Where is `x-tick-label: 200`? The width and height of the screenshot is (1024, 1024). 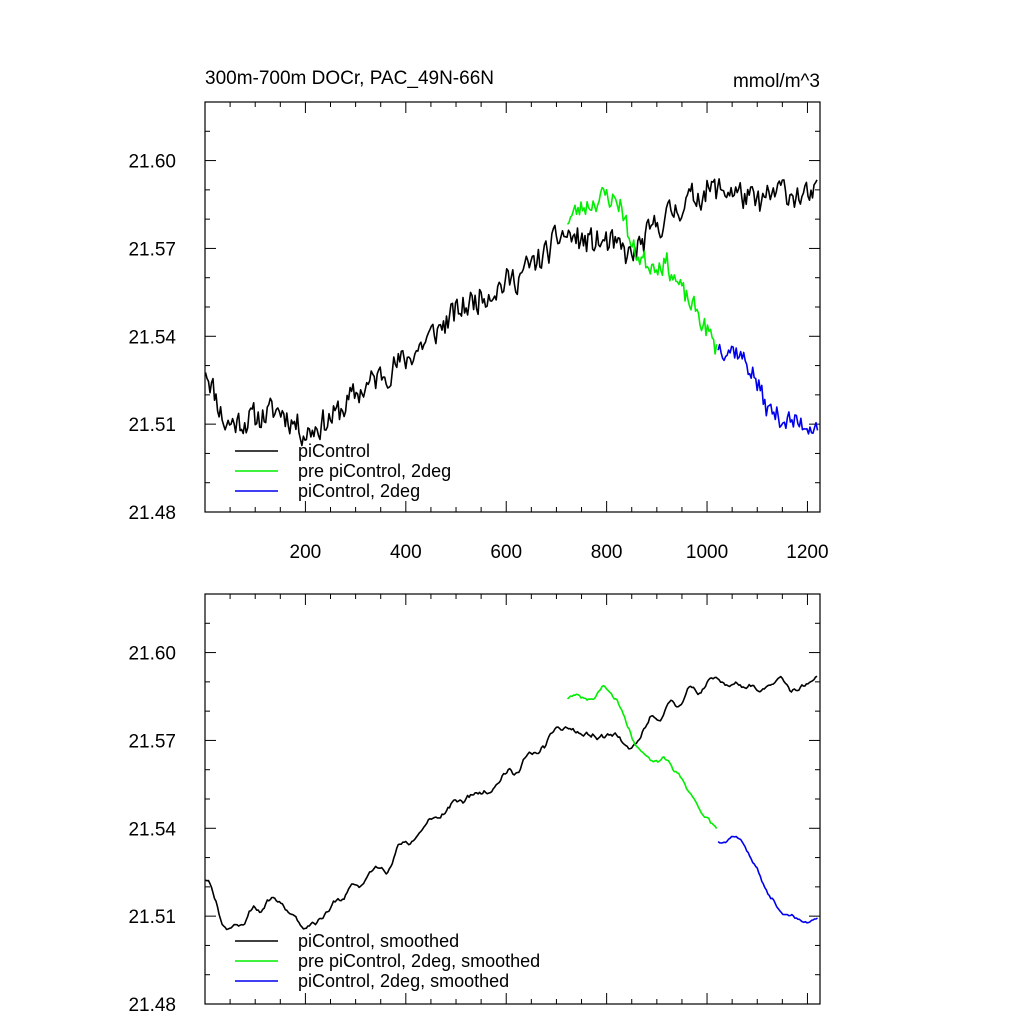 x-tick-label: 200 is located at coordinates (306, 552).